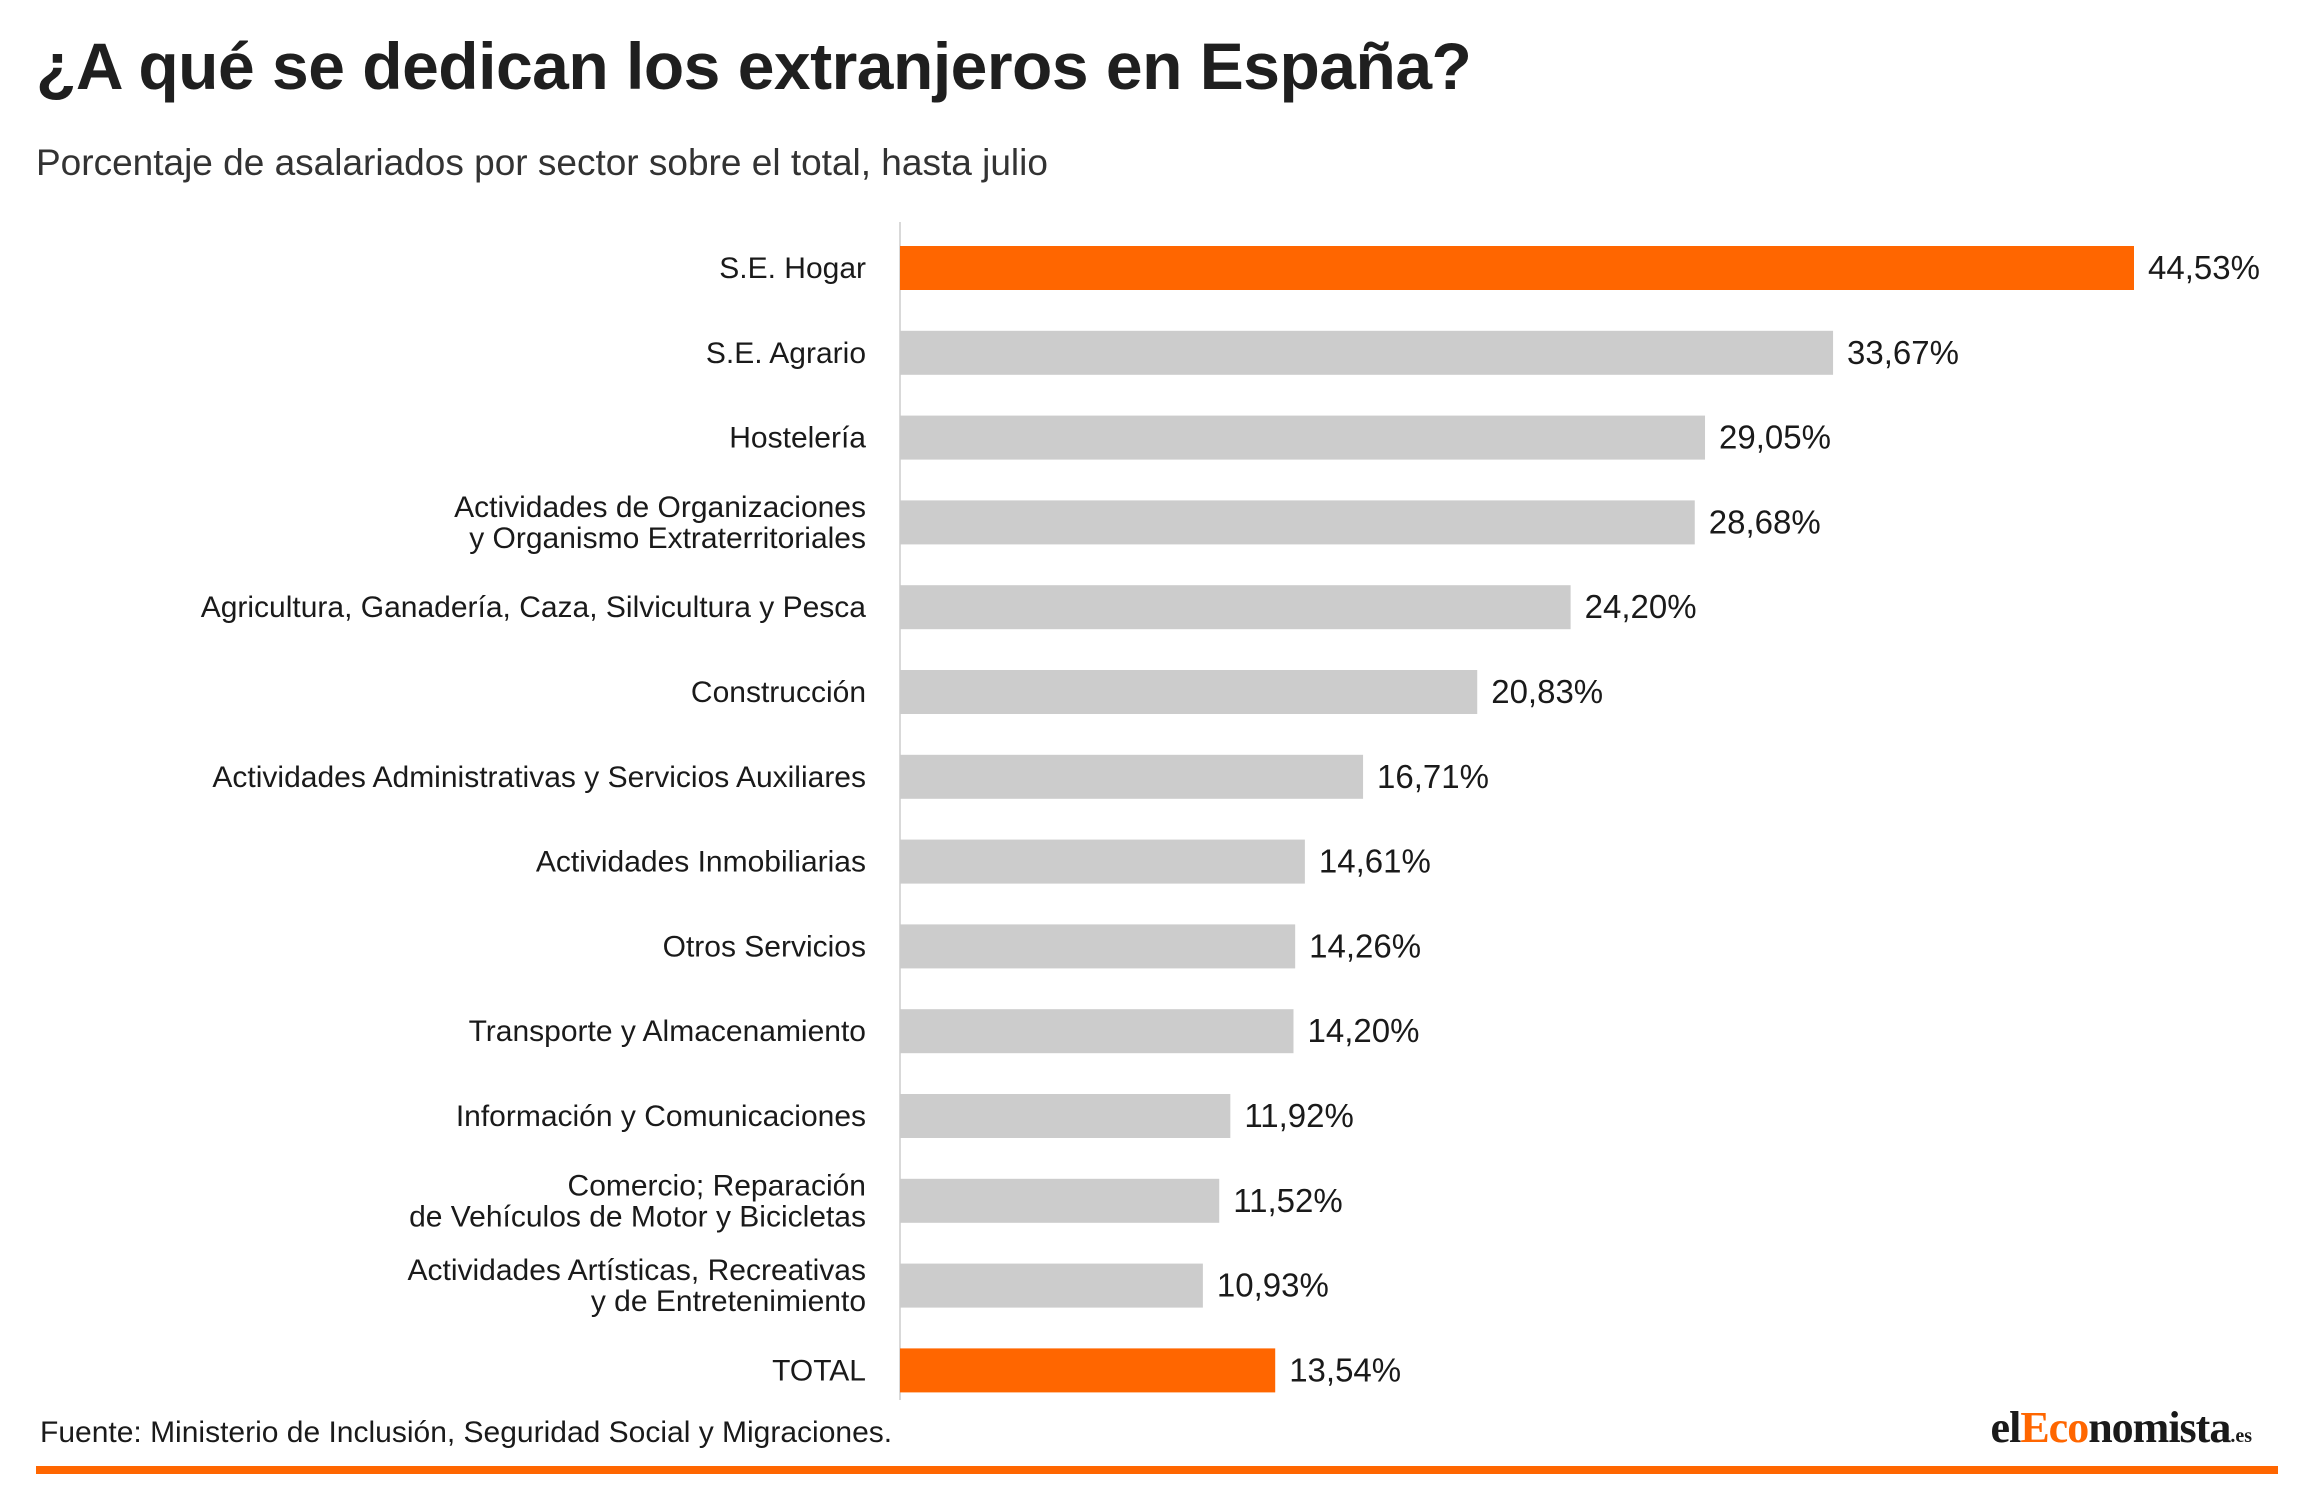 Image resolution: width=2310 pixels, height=1500 pixels. What do you see at coordinates (764, 946) in the screenshot?
I see `category-label-8: Otros Servicios` at bounding box center [764, 946].